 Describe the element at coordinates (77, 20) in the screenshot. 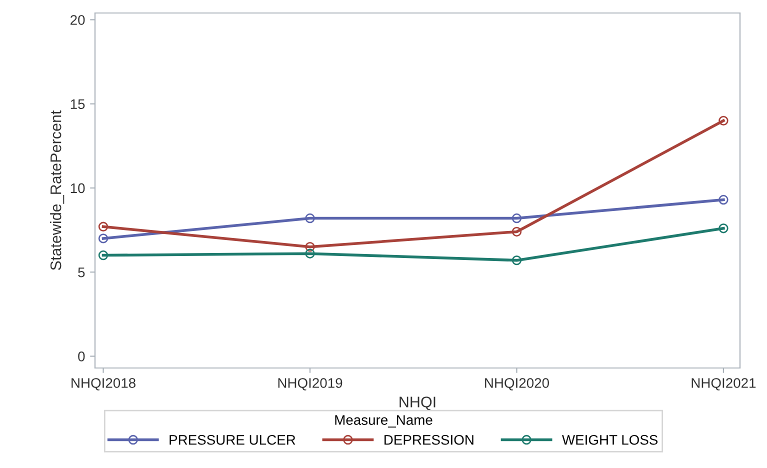

I see `y-tick-label: 20` at that location.